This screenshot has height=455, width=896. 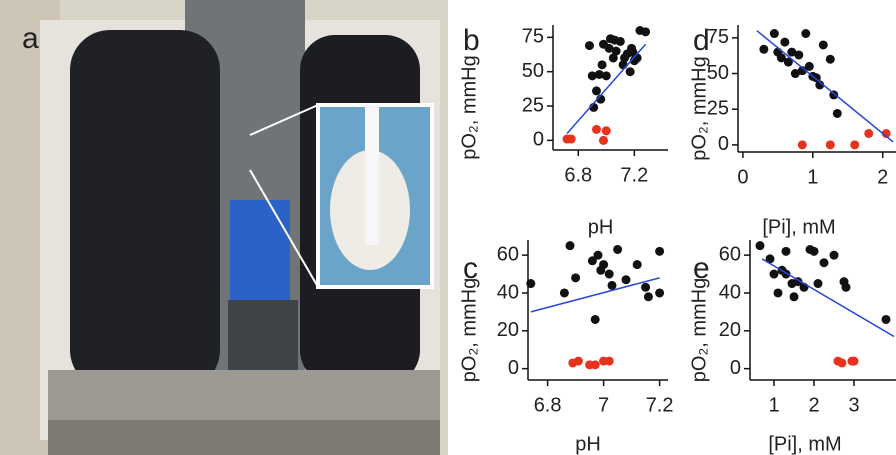 I want to click on chart: b 0 25 50 75 6.8 7.2 pH pO₂, mmHg, so click(x=563, y=131).